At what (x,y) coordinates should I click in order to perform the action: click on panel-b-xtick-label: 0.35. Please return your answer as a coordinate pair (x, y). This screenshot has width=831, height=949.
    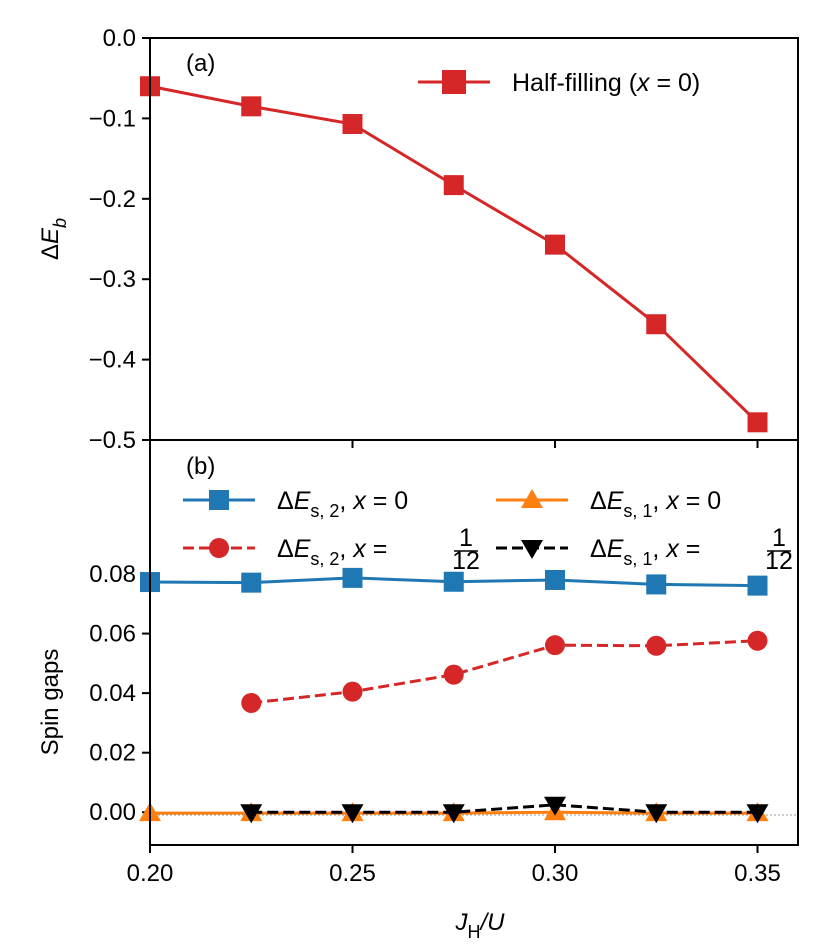
    Looking at the image, I should click on (757, 873).